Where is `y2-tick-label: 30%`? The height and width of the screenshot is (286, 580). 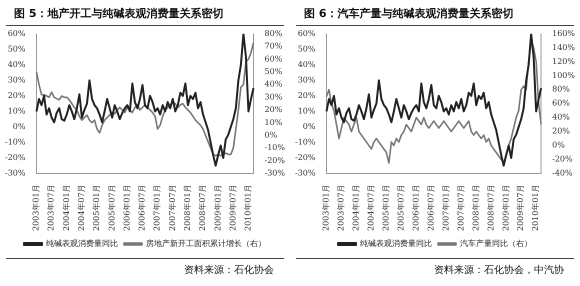
y2-tick-label: 30% is located at coordinates (273, 97).